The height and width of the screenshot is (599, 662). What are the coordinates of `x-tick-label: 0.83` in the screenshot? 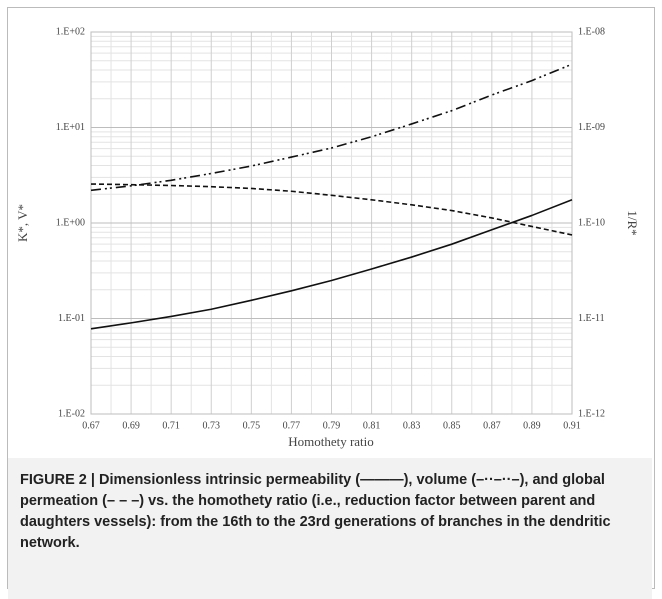 It's located at (412, 425).